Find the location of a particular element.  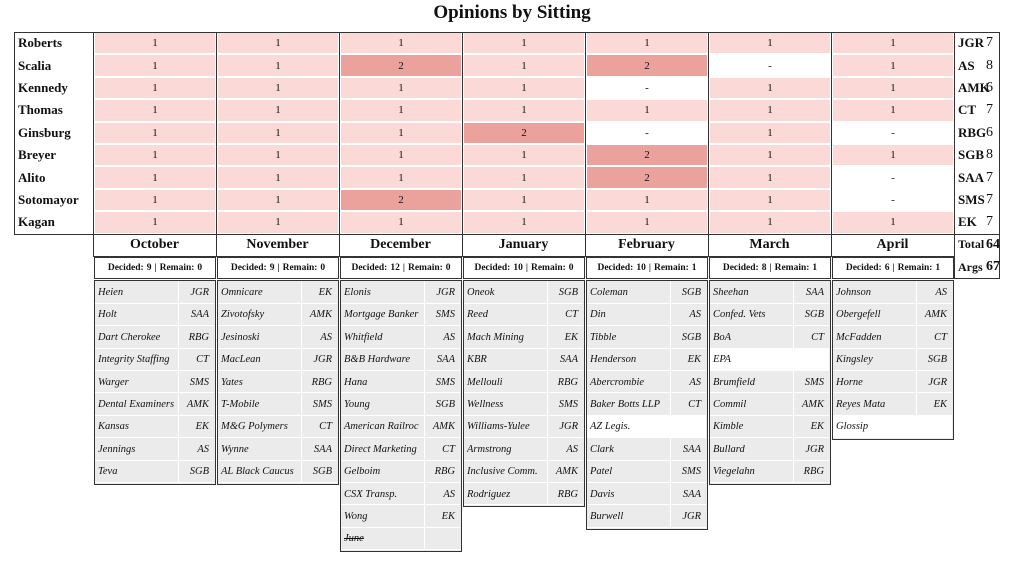

case-row: Patel SMS is located at coordinates (646, 471).